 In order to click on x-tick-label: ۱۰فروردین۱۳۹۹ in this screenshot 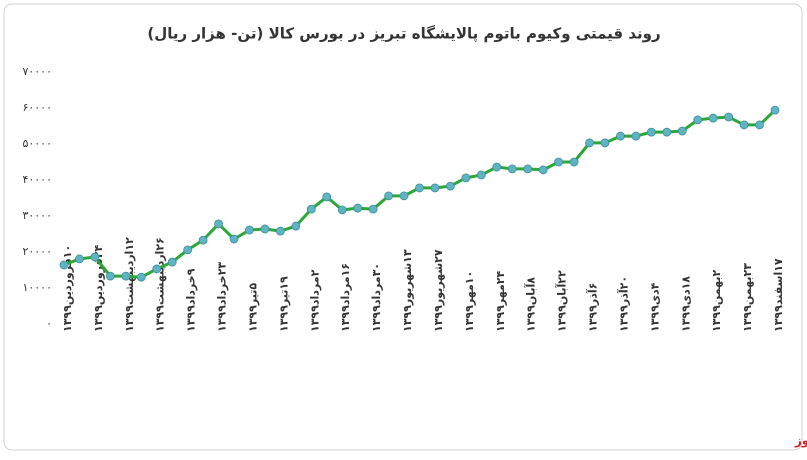, I will do `click(67, 288)`.